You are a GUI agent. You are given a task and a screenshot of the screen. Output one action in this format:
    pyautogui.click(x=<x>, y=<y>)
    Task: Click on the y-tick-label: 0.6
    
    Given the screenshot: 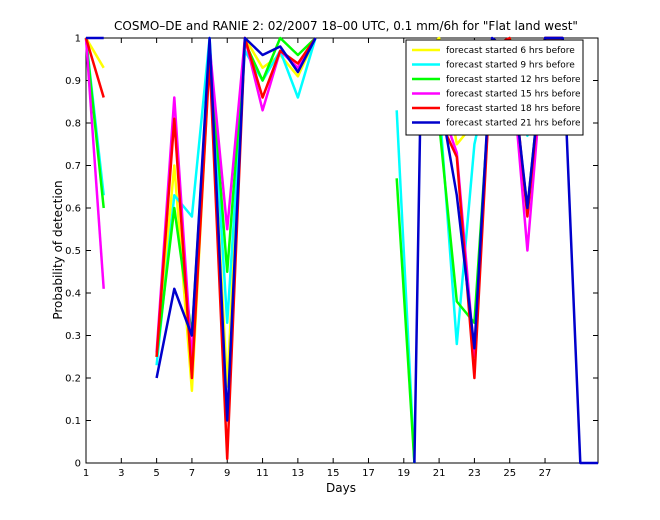 What is the action you would take?
    pyautogui.click(x=73, y=209)
    